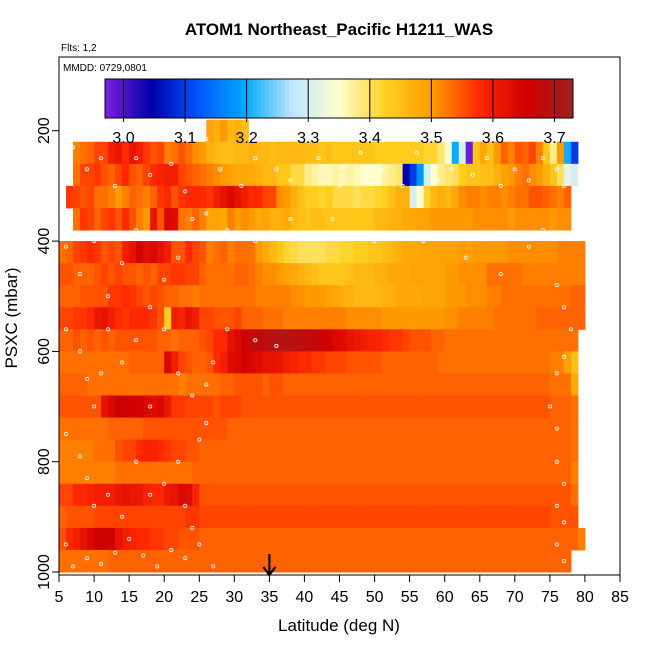 Image resolution: width=650 pixels, height=650 pixels. I want to click on colorbar-tick-label: 3.2, so click(246, 138).